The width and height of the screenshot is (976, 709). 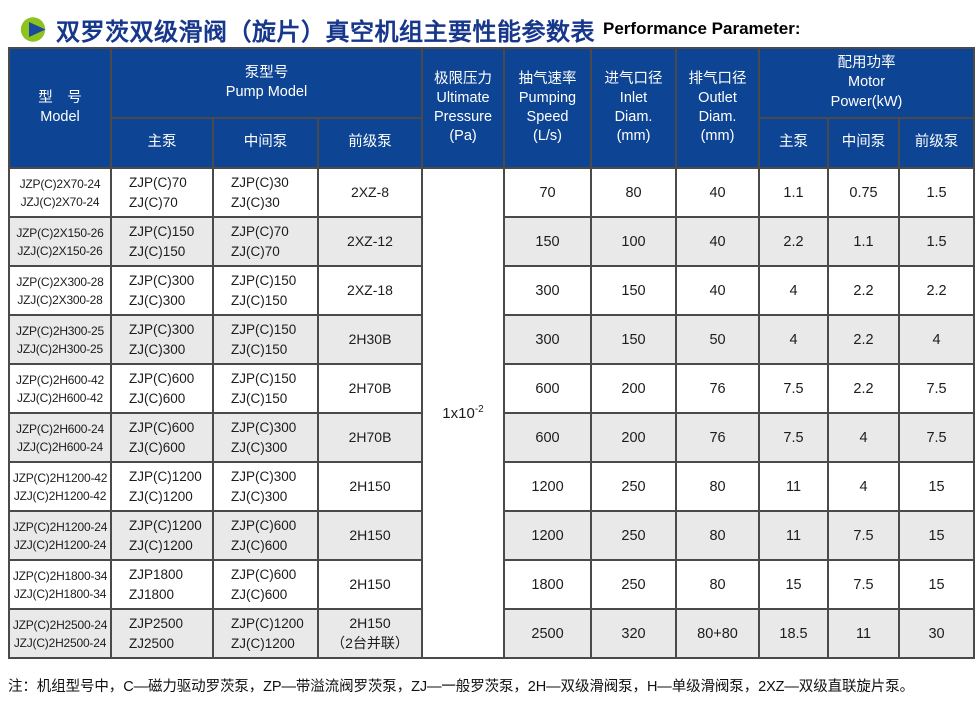 What do you see at coordinates (864, 633) in the screenshot?
I see `power-middle-cell: 11` at bounding box center [864, 633].